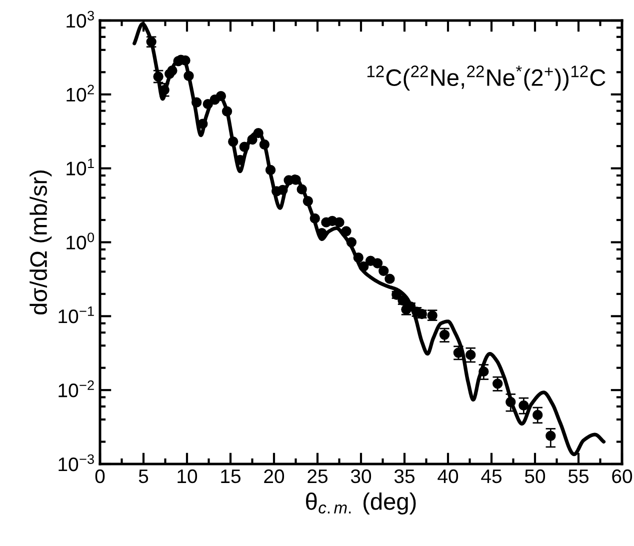 This screenshot has height=546, width=634. Describe the element at coordinates (80, 93) in the screenshot. I see `y-tick-label: 10$^{2}$` at that location.